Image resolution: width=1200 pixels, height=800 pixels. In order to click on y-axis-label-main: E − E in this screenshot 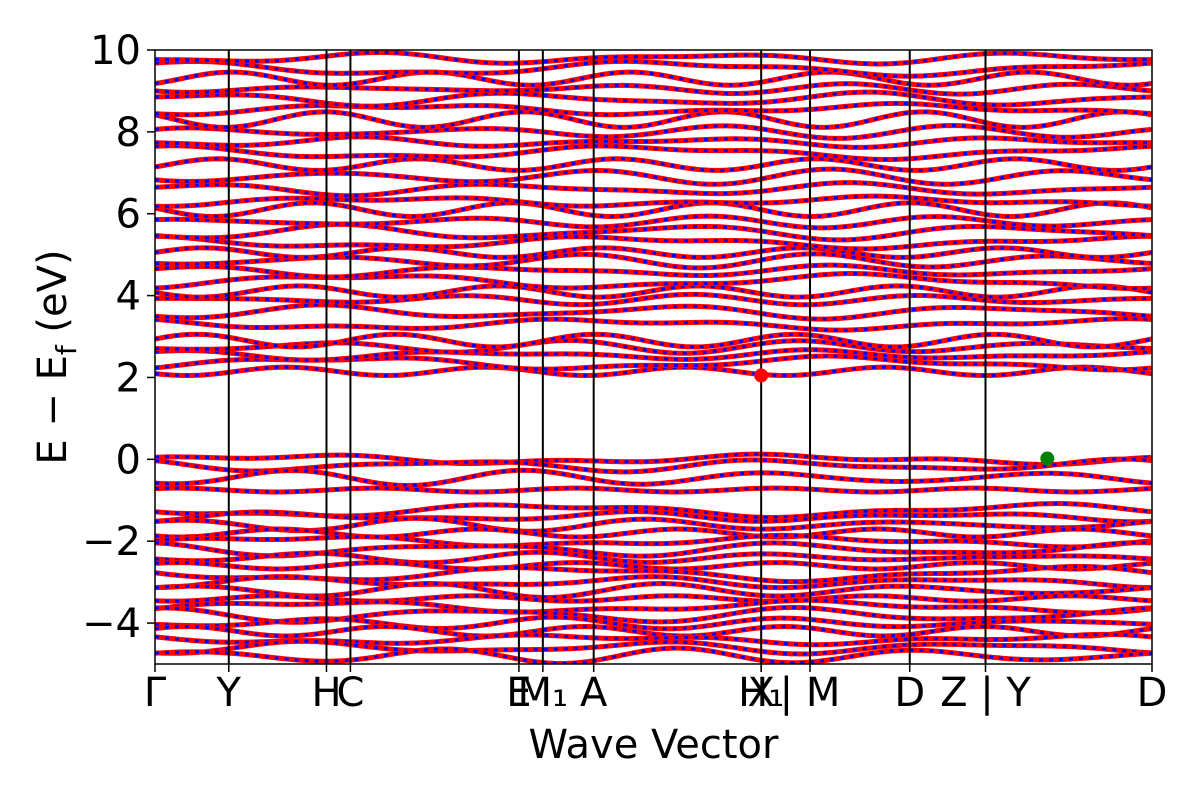, I will do `click(53, 410)`.